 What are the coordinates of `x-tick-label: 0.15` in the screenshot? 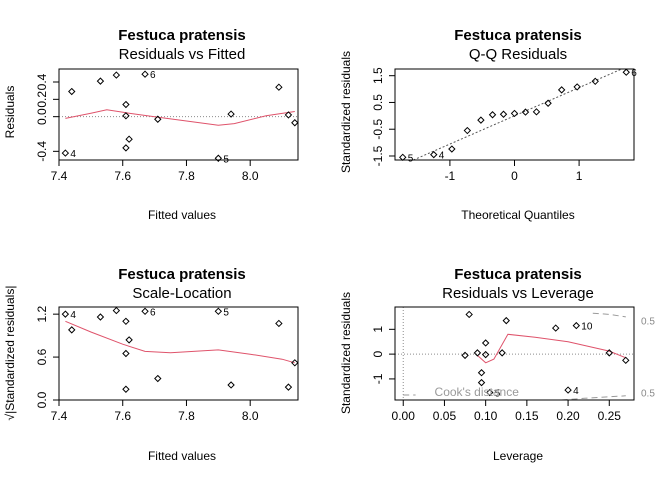 It's located at (527, 416).